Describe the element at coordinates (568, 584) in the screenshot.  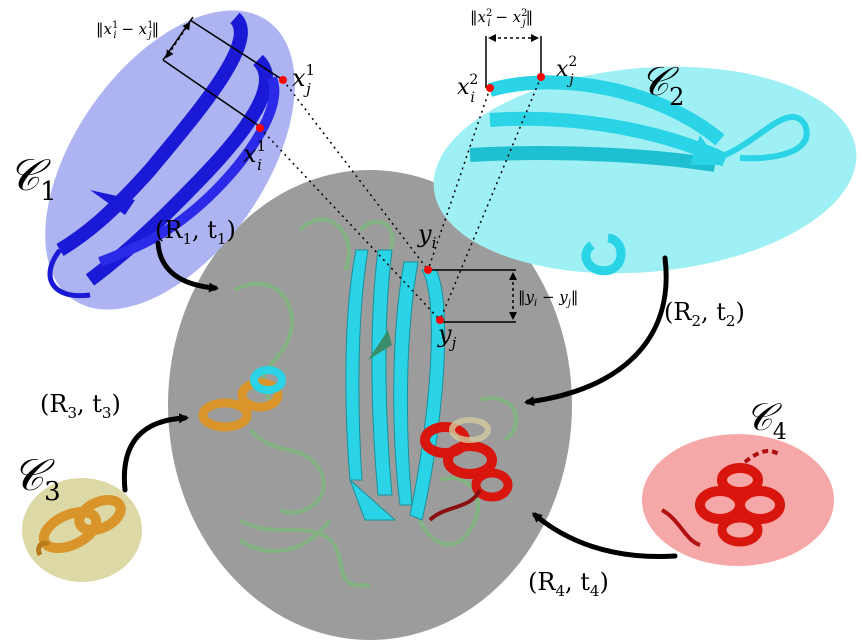
I see `label-t4: (R4, t4)` at that location.